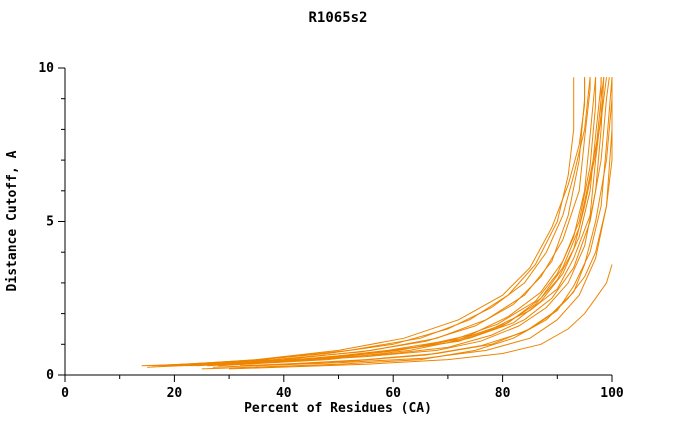 The image size is (680, 444). Describe the element at coordinates (393, 393) in the screenshot. I see `x-tick-label: 60` at that location.